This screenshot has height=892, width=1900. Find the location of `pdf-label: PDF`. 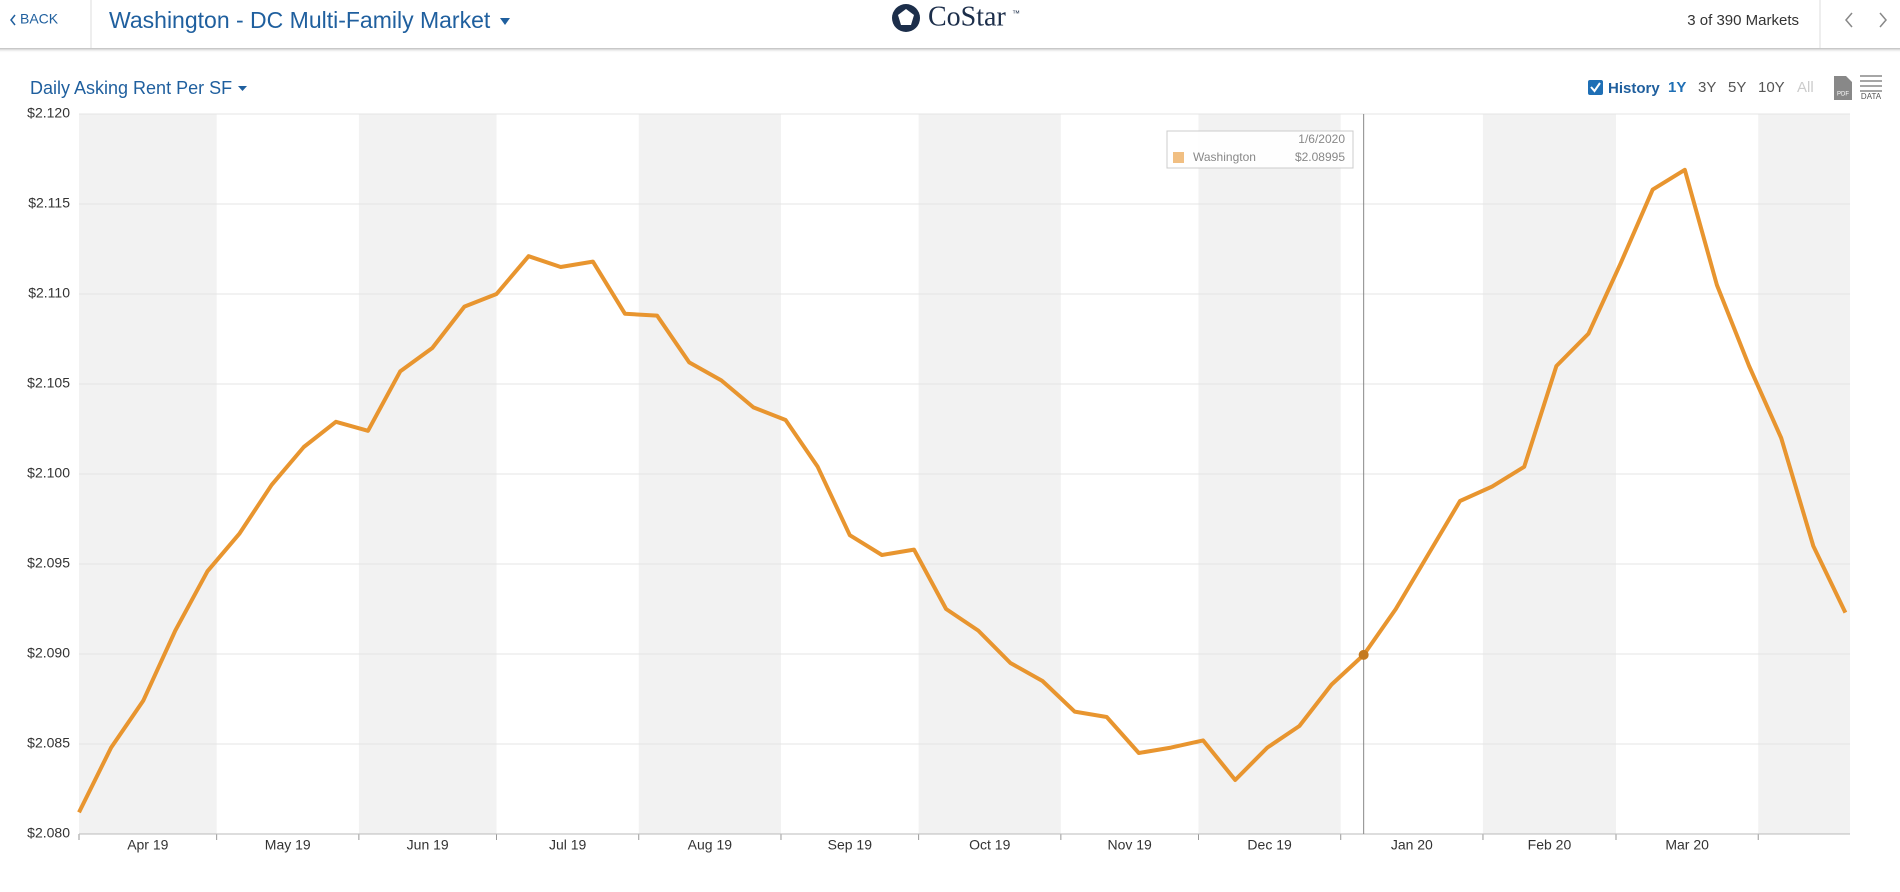

pdf-label: PDF is located at coordinates (1843, 95).